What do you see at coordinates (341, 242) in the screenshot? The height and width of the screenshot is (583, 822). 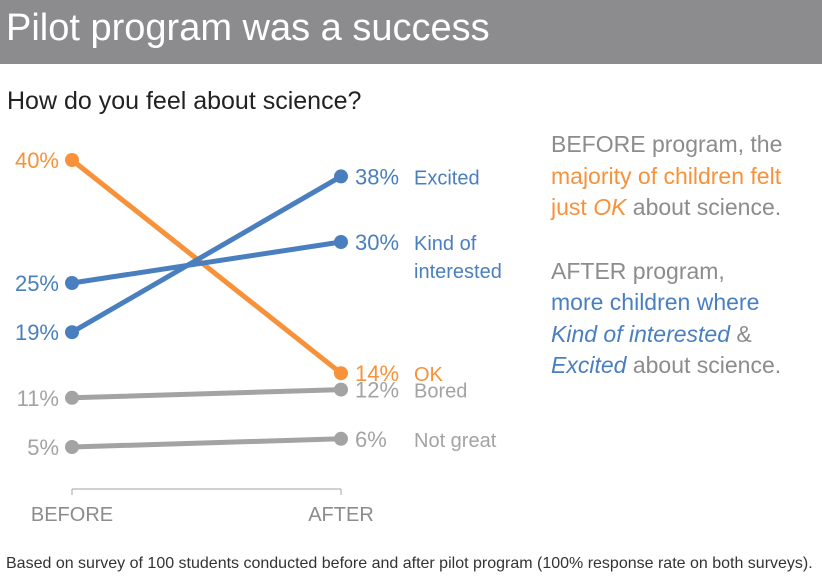 I see `point-after-kind-of-interested` at bounding box center [341, 242].